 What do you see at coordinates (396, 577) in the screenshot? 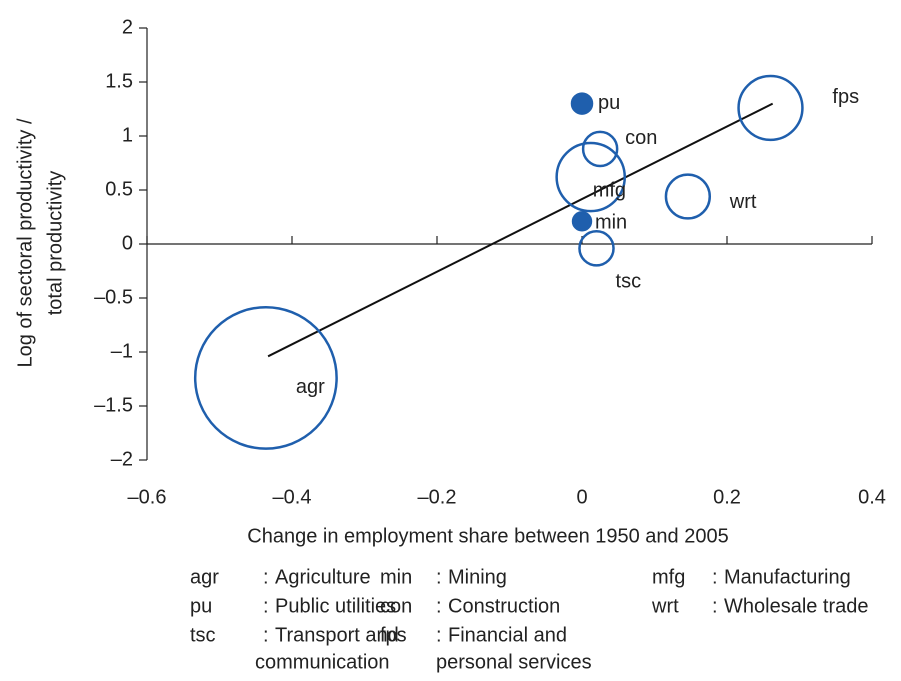
I see `key-abbr: min` at bounding box center [396, 577].